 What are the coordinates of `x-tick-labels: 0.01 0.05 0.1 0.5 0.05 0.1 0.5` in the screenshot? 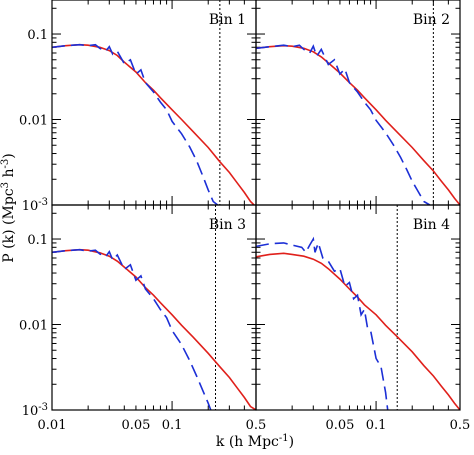 It's located at (254, 425).